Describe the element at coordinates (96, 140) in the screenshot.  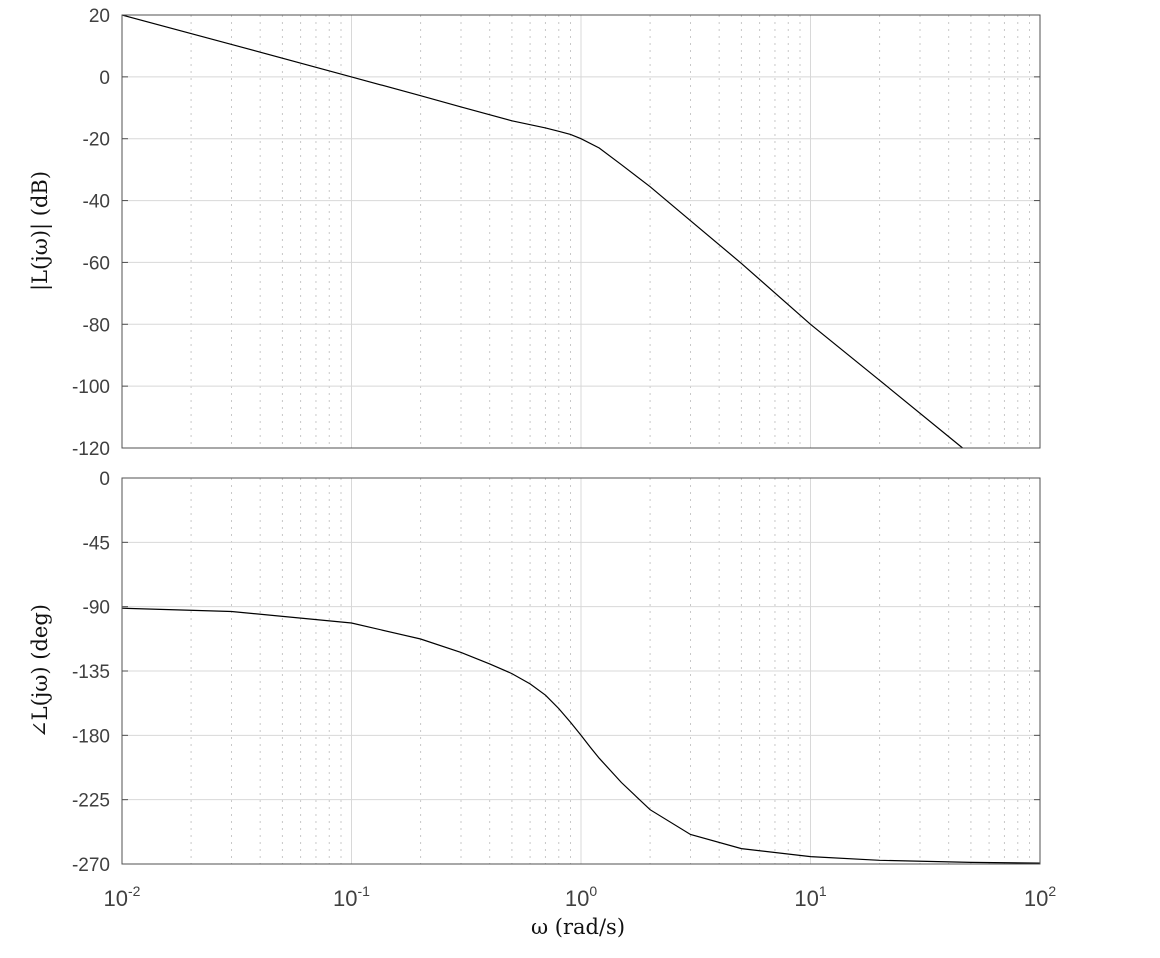
I see `magnitude-y-tick-label: -20` at that location.